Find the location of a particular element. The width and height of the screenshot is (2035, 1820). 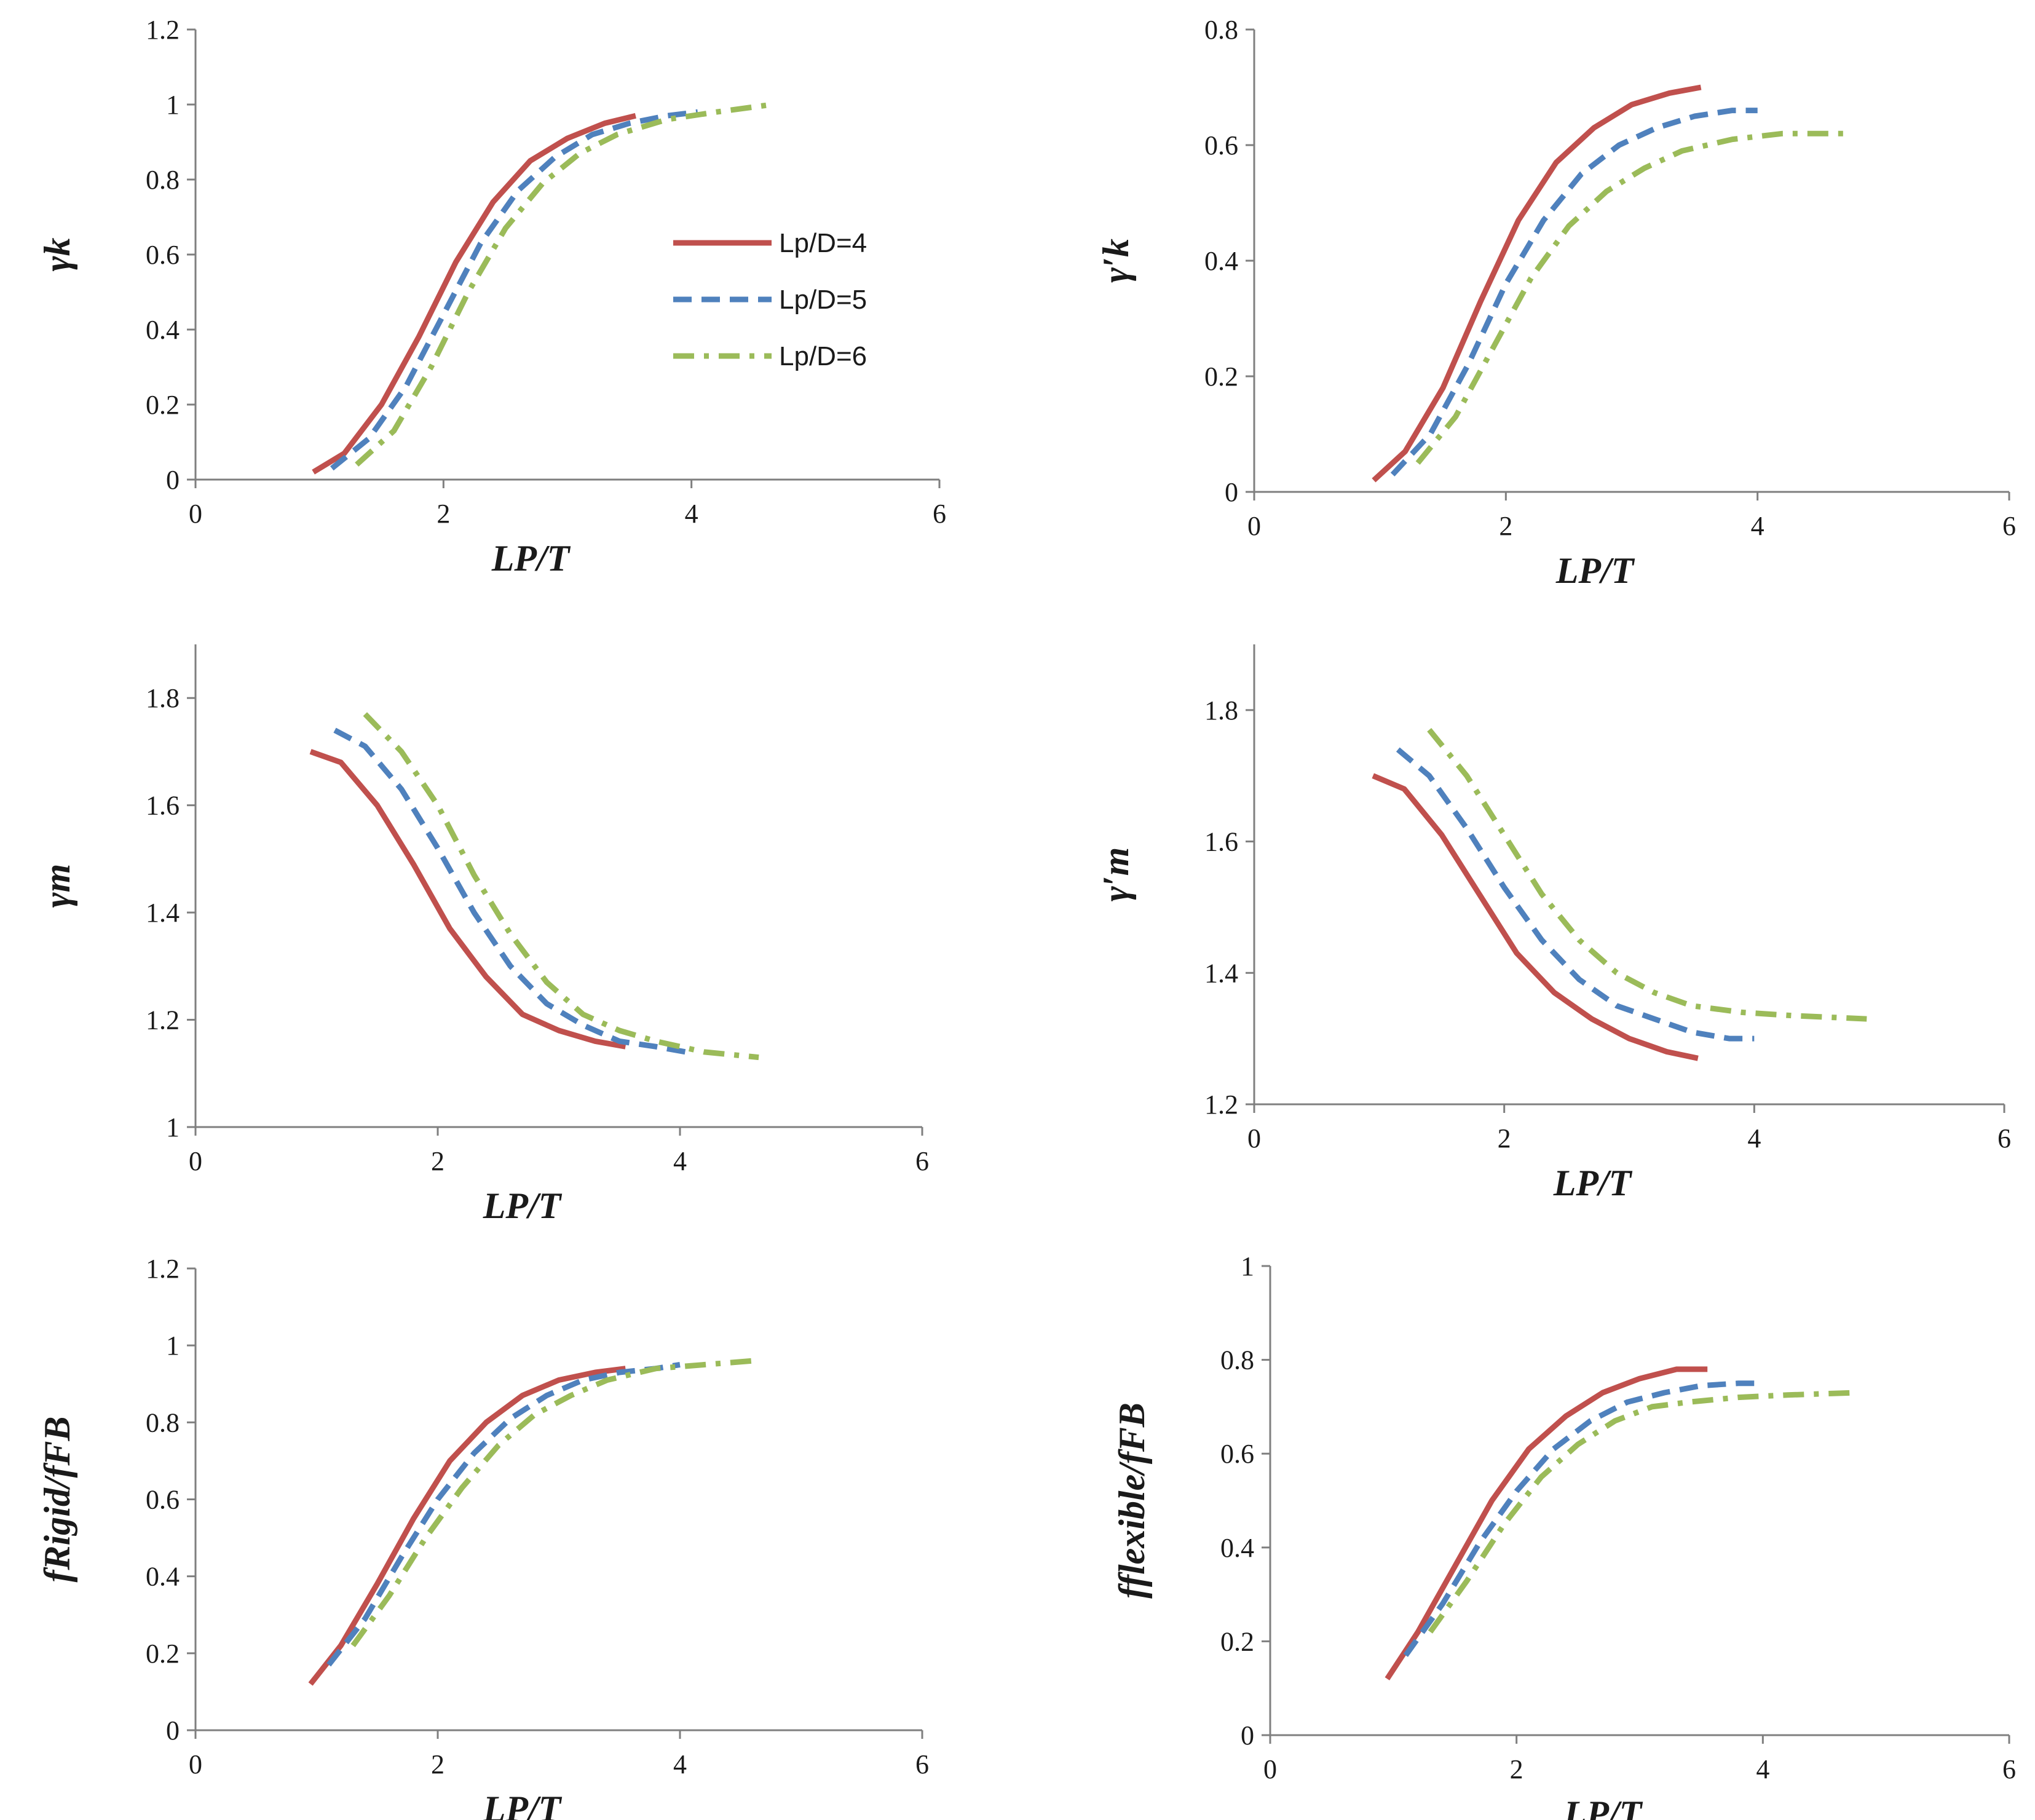

legend-item-lpd4: Lp/D=4 is located at coordinates (770, 243).